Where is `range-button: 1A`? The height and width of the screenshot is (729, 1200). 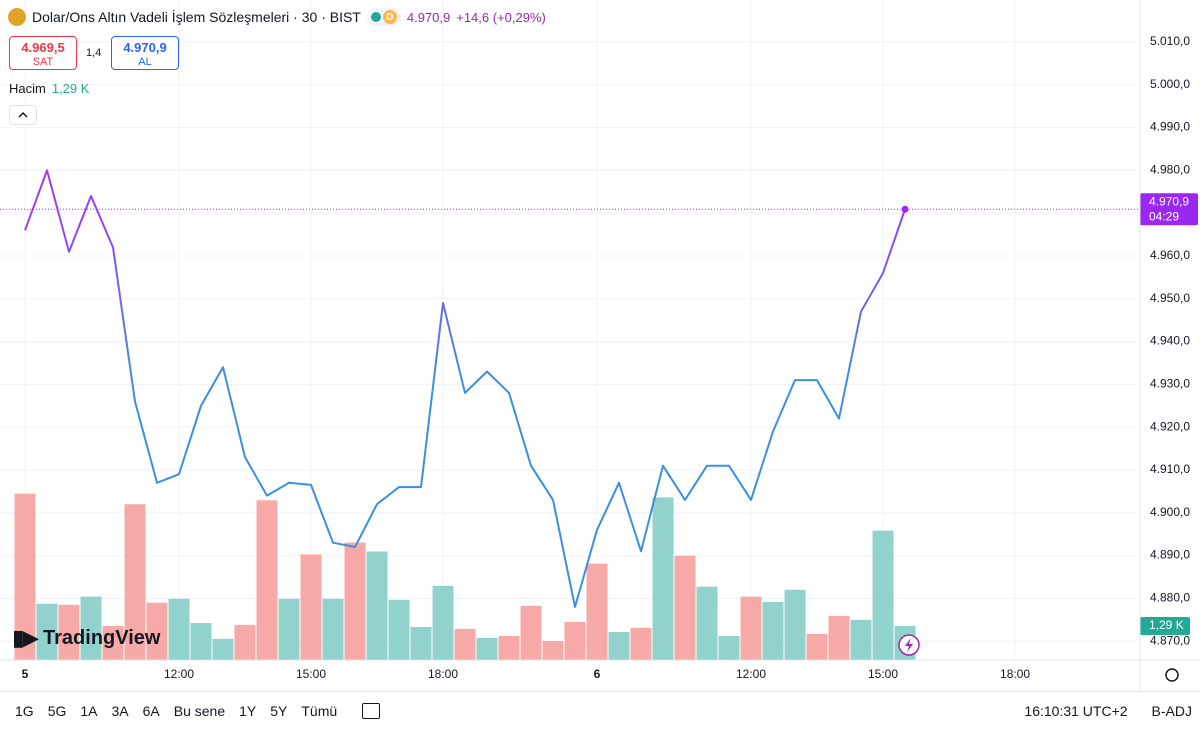 range-button: 1A is located at coordinates (89, 710).